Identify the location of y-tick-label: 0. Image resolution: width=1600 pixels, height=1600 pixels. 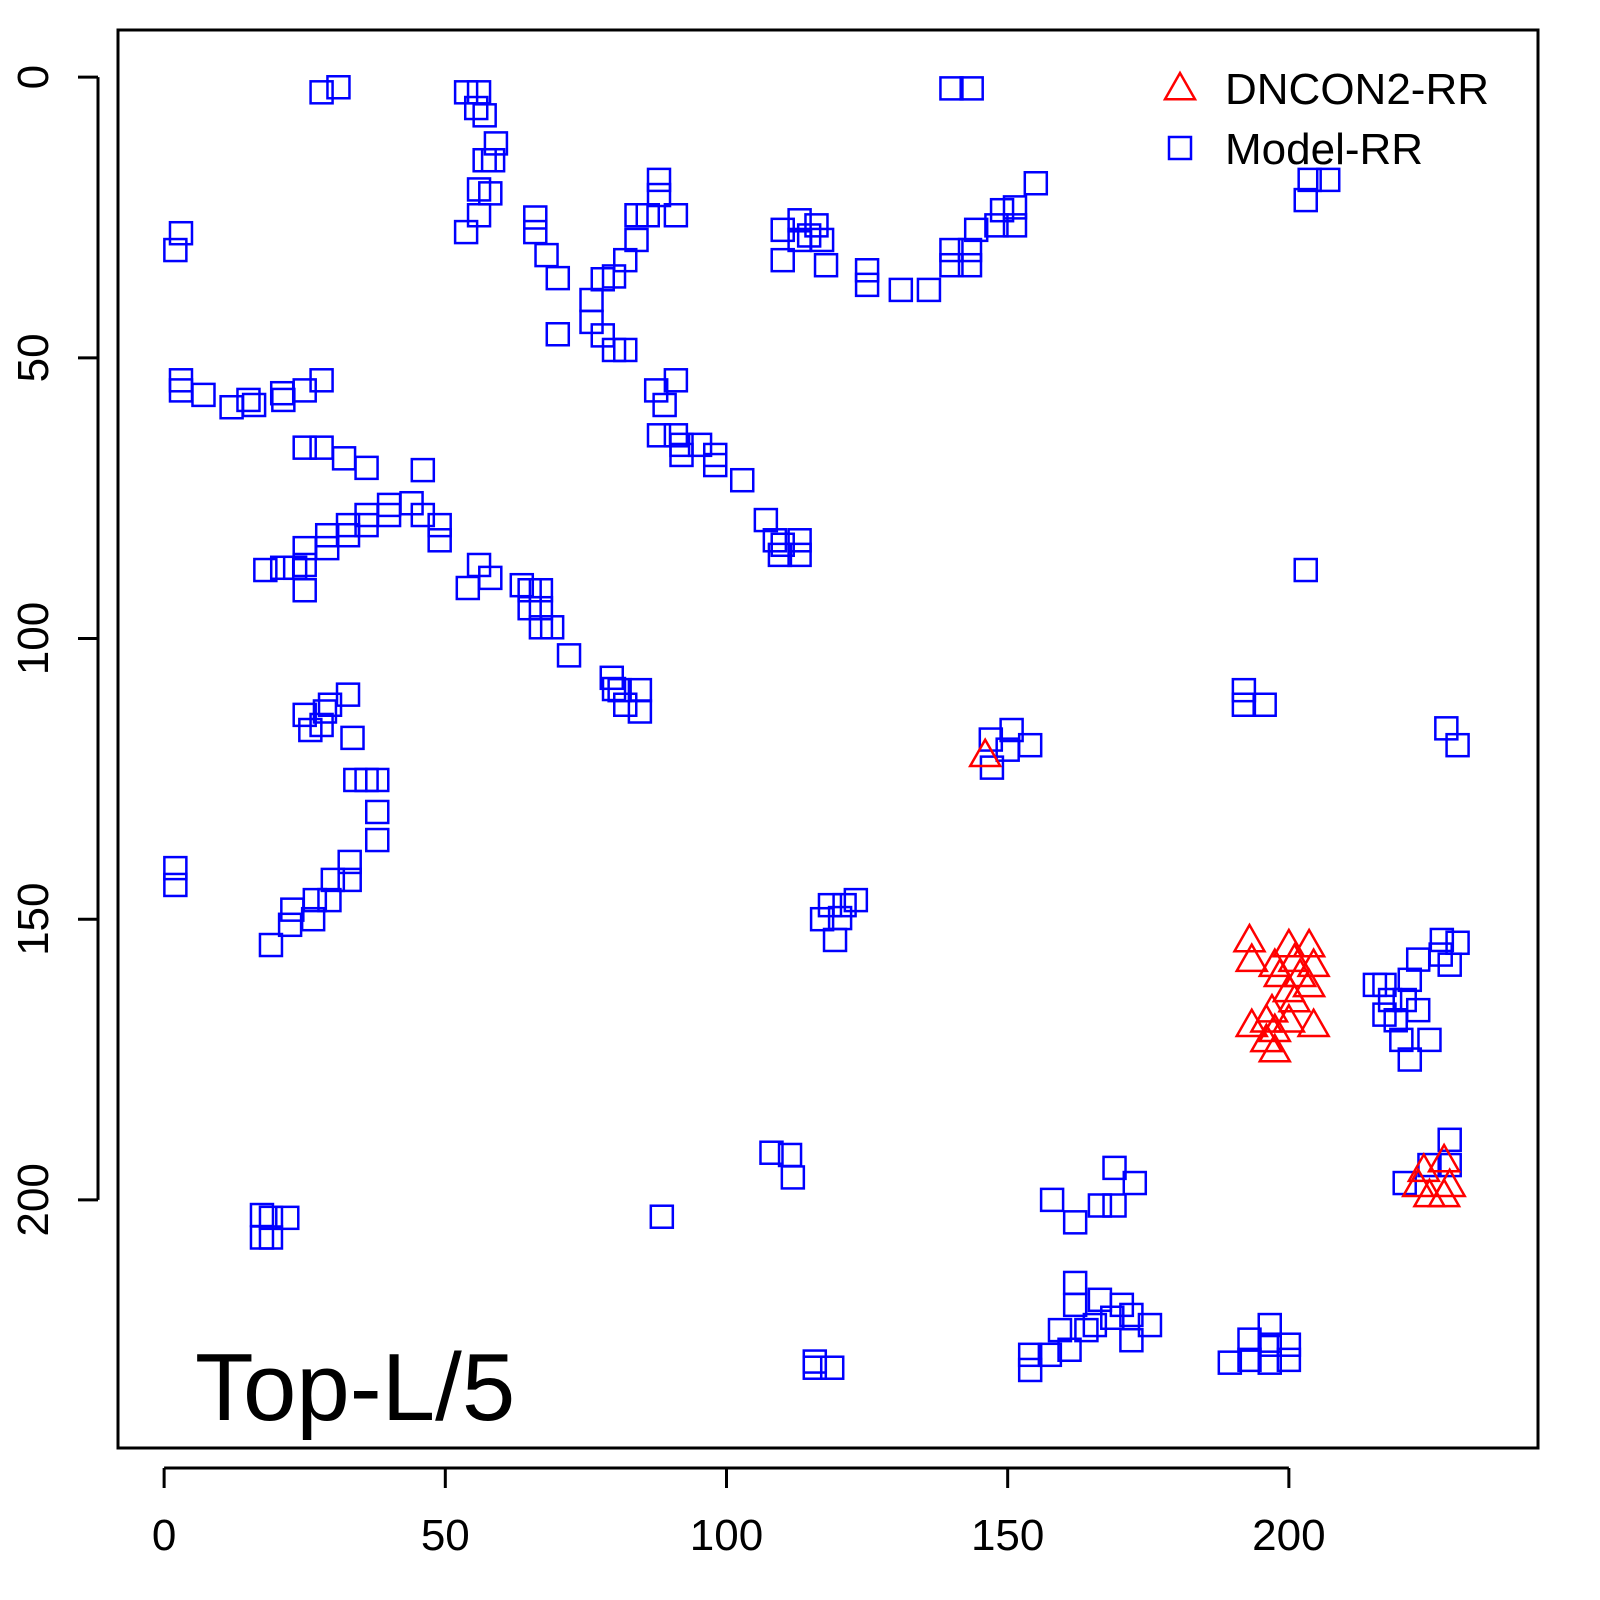
(33, 77).